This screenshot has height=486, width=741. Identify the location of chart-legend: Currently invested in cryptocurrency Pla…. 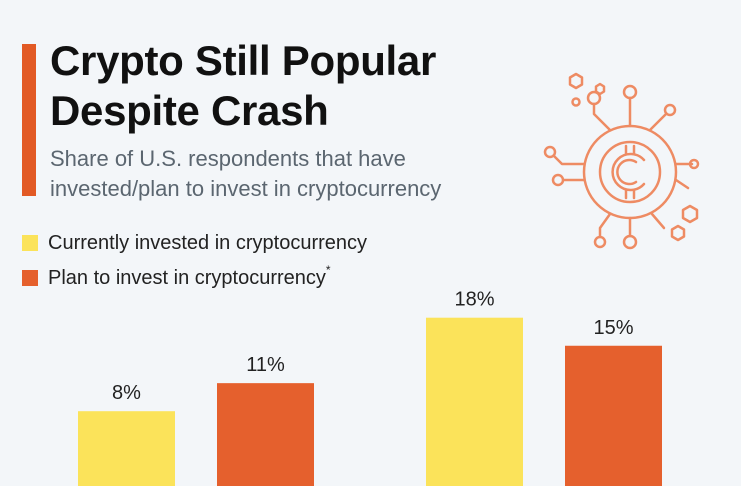
(194, 265).